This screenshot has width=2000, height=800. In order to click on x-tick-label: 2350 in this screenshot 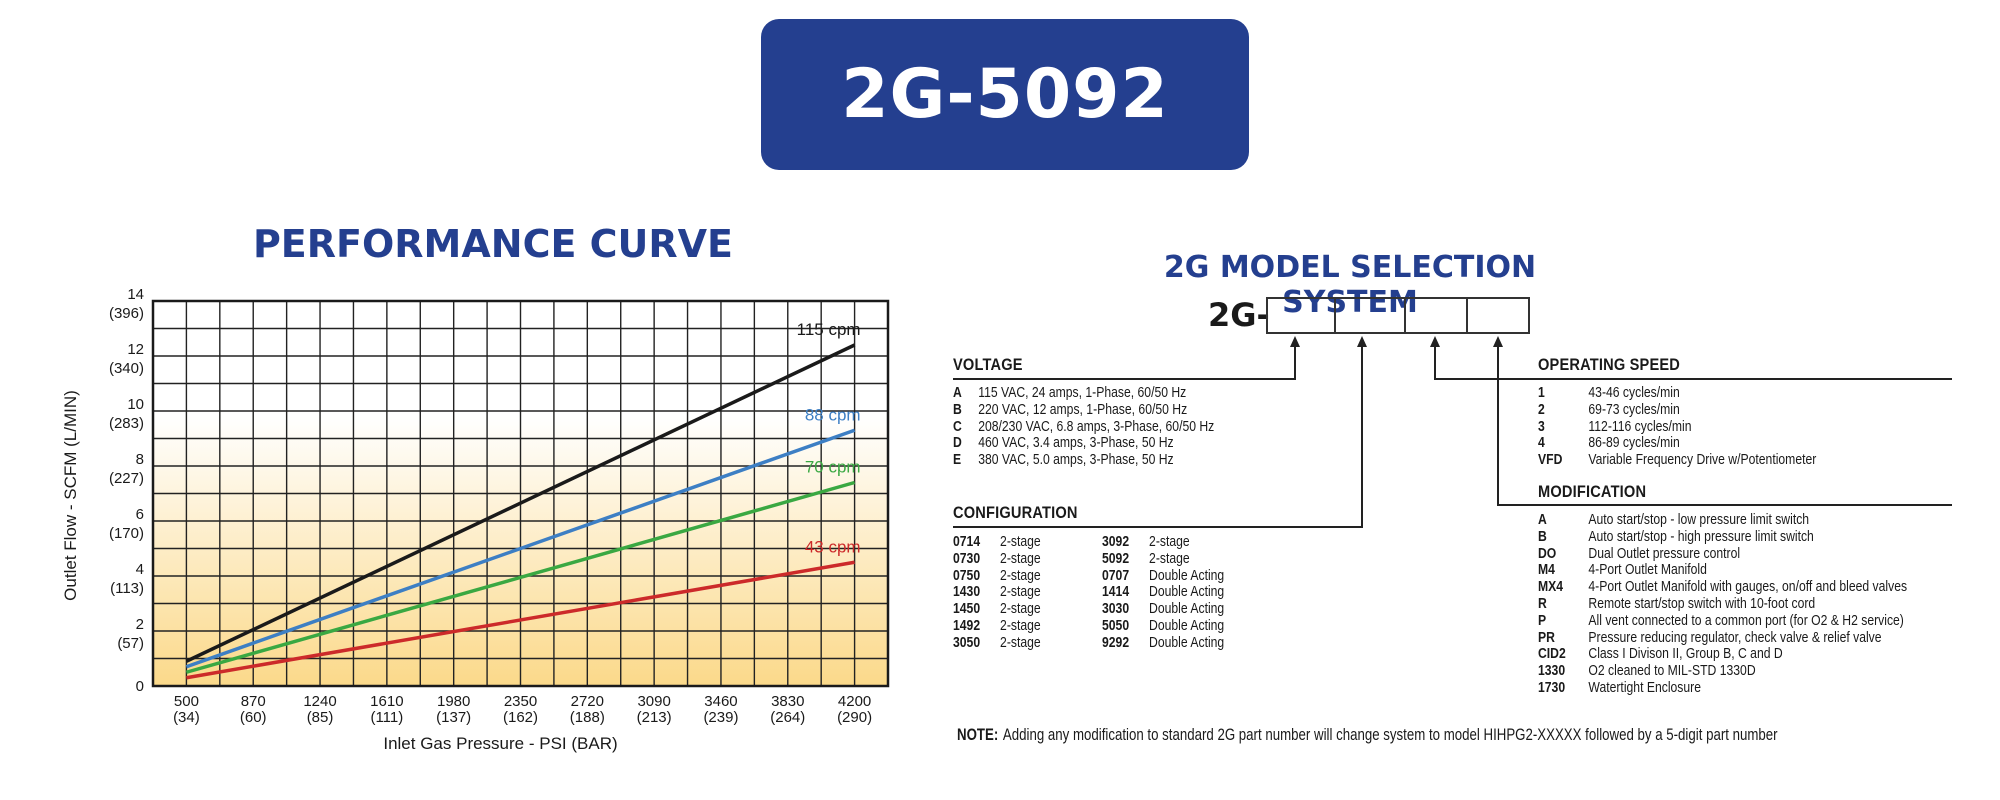, I will do `click(520, 701)`.